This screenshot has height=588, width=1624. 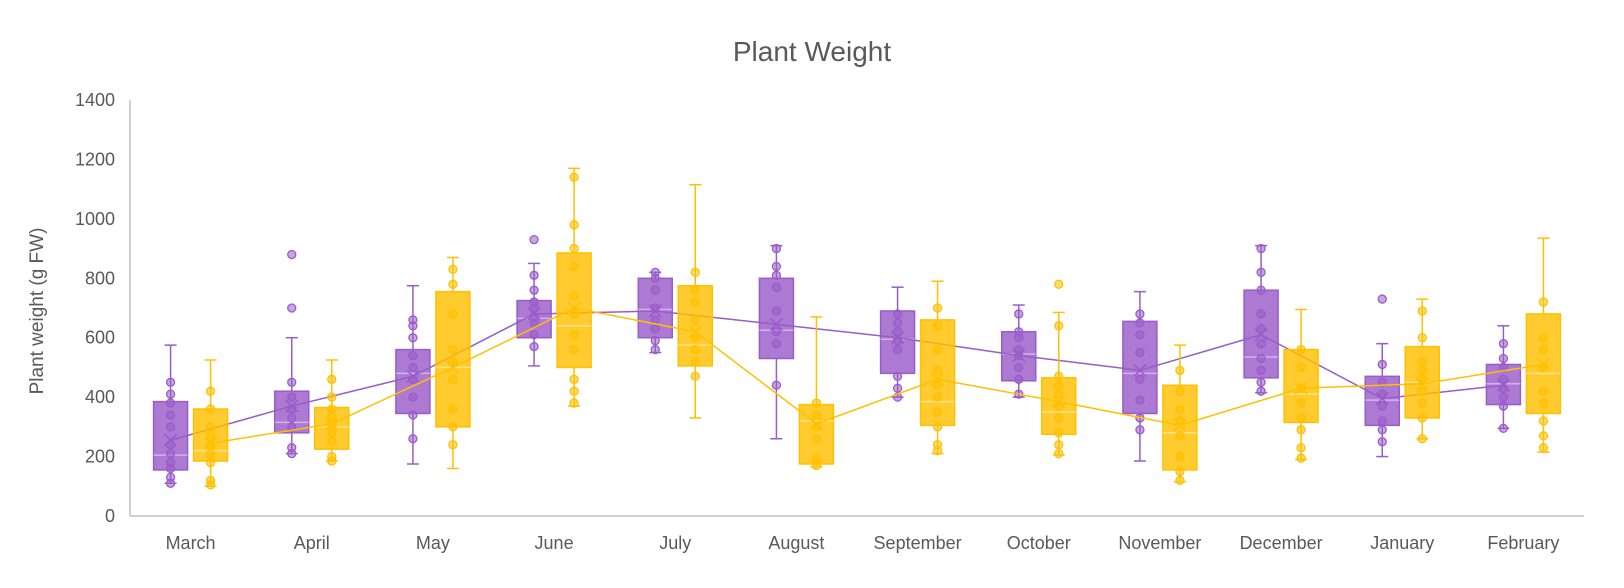 What do you see at coordinates (918, 543) in the screenshot?
I see `x-tick-label: September` at bounding box center [918, 543].